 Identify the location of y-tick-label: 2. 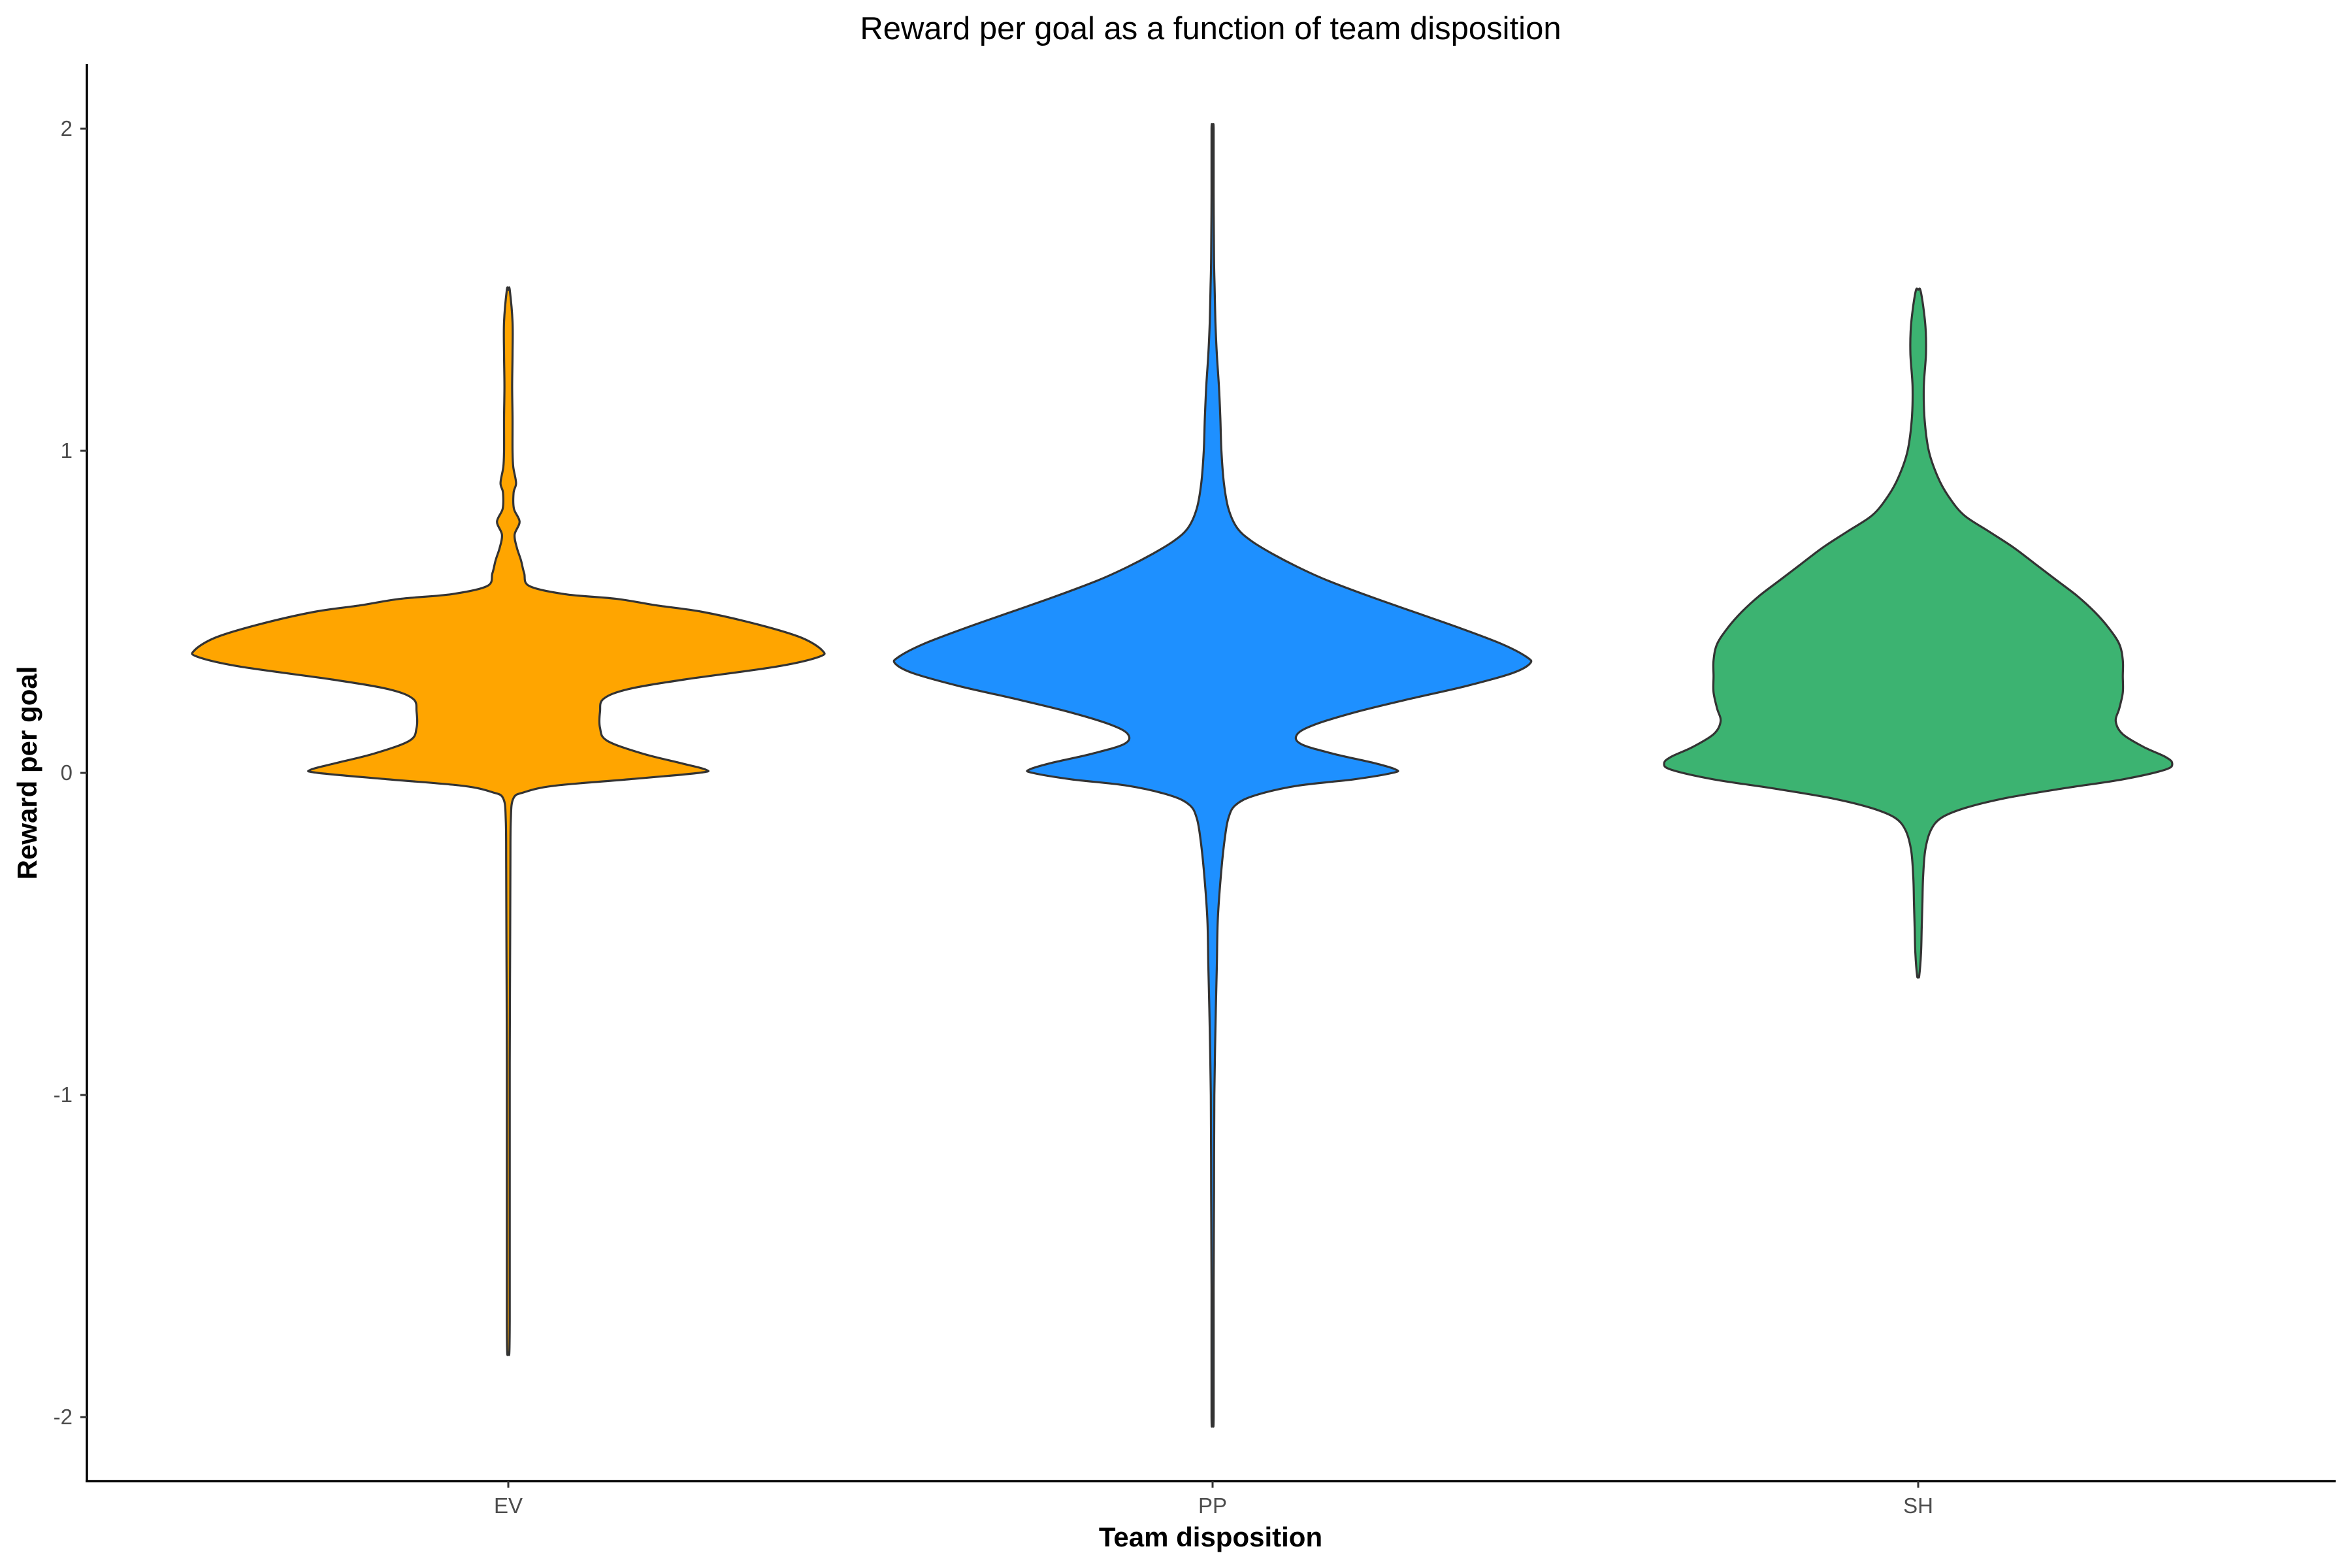
(67, 128).